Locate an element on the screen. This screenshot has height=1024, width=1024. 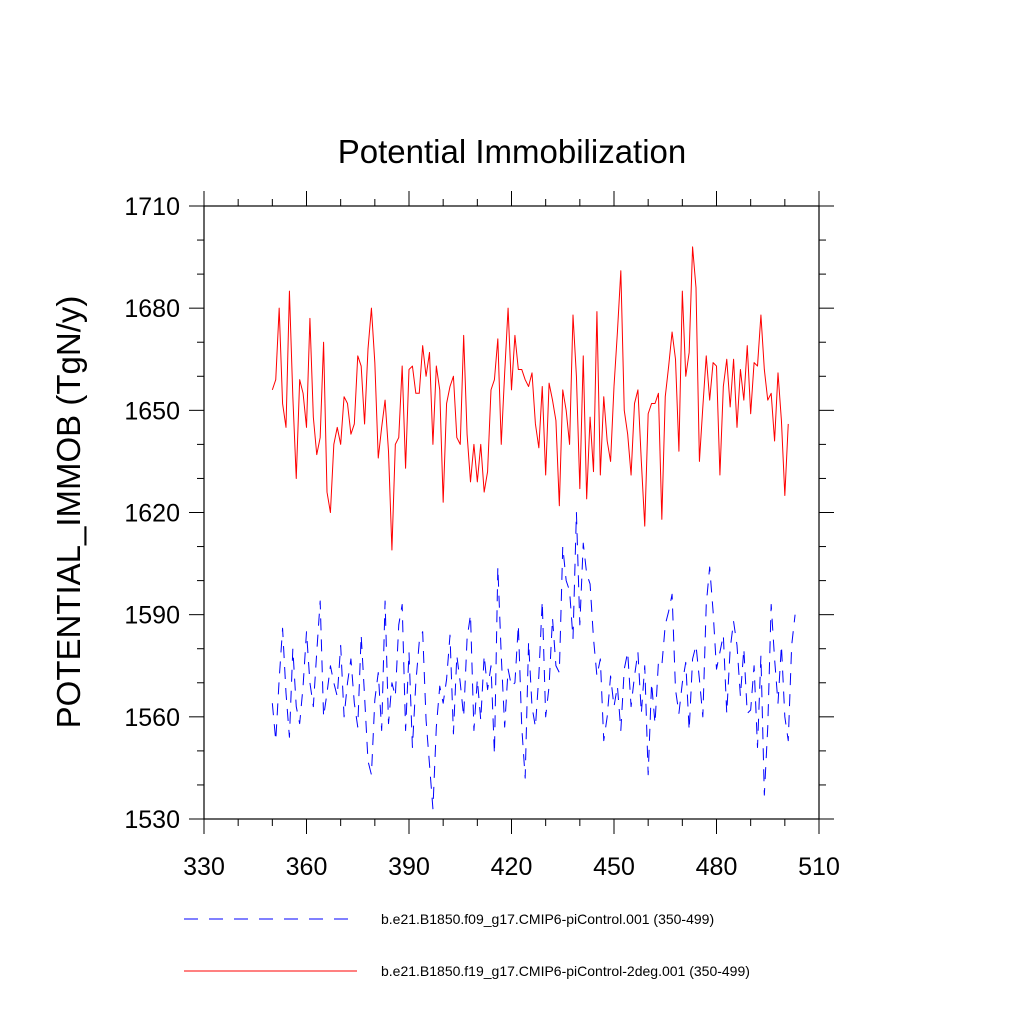
y-tick-labels: 1530 1560 1590 1620 1650 1680 1710 is located at coordinates (152, 513).